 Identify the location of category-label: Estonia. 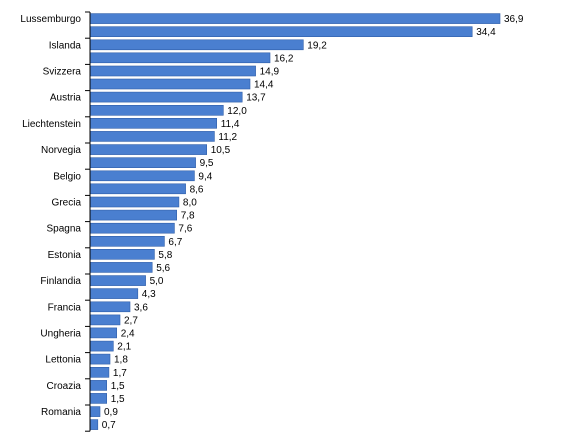
(65, 255).